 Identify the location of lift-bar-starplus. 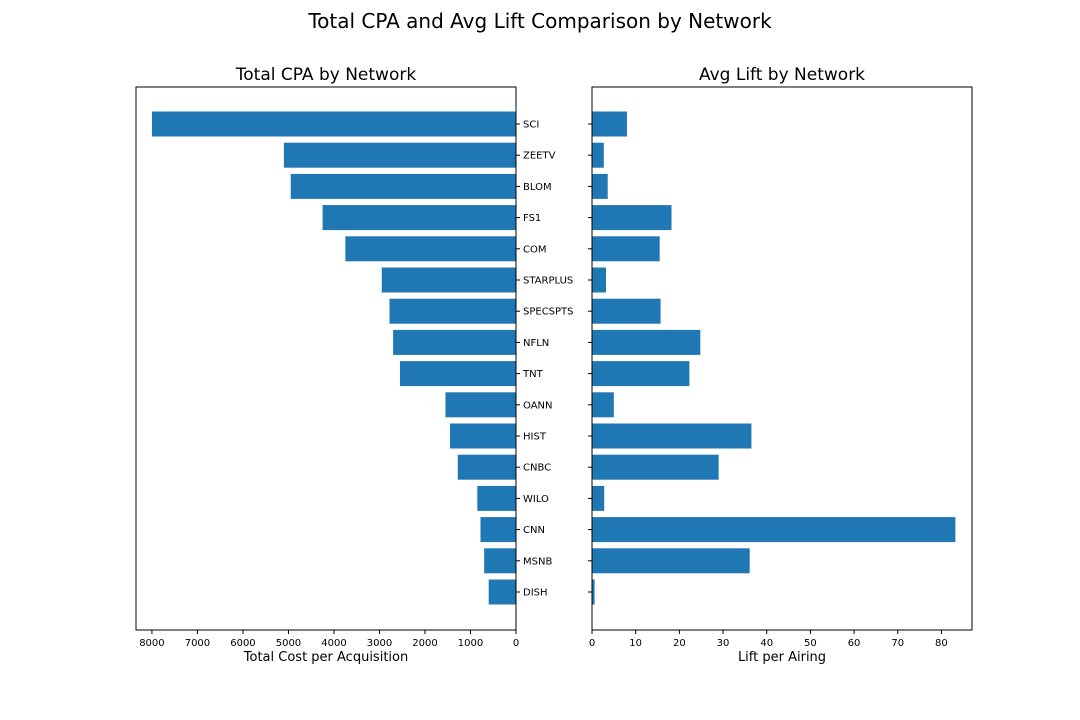
(599, 280).